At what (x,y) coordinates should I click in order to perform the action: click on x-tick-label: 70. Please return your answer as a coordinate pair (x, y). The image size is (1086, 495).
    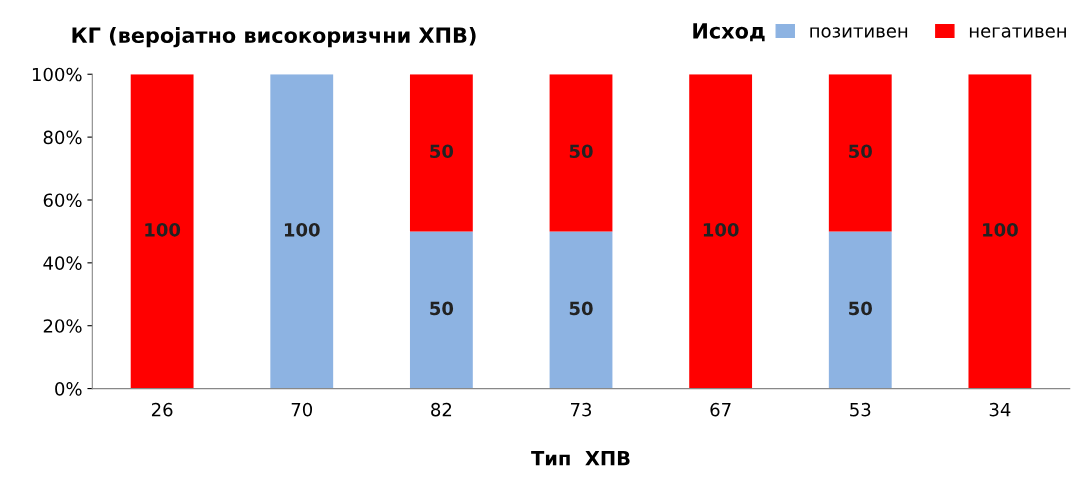
    Looking at the image, I should click on (302, 409).